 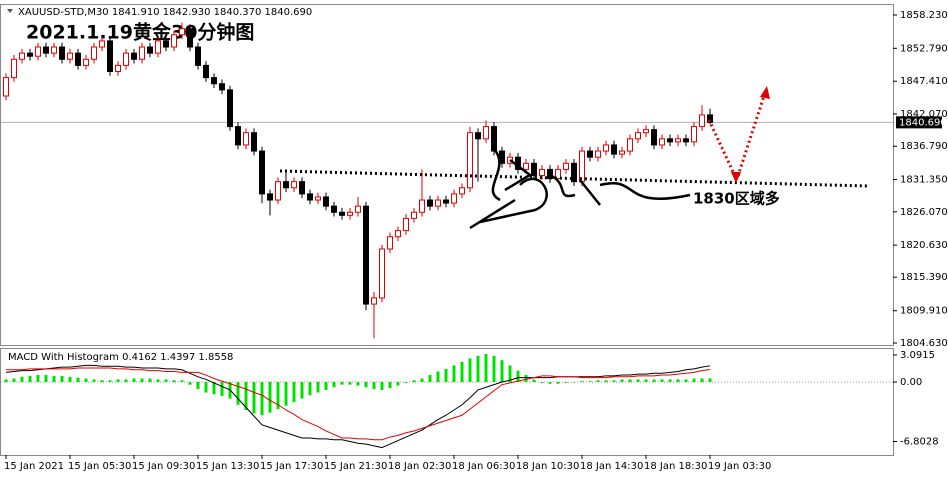 I want to click on forecast-arrows, so click(x=736, y=136).